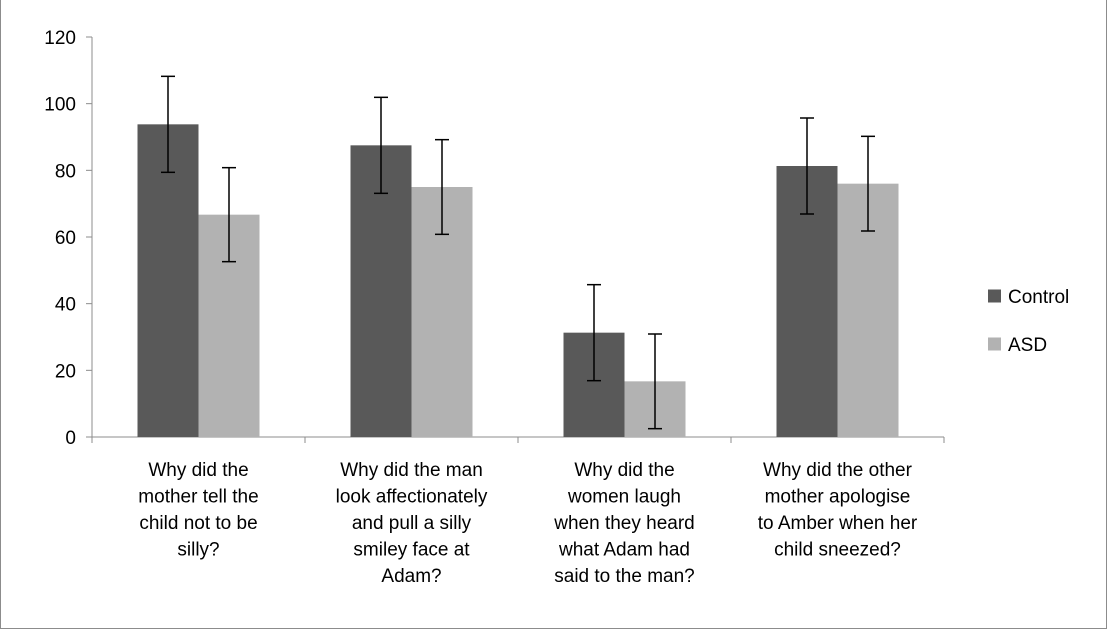  What do you see at coordinates (1027, 345) in the screenshot?
I see `legend-label: ASD` at bounding box center [1027, 345].